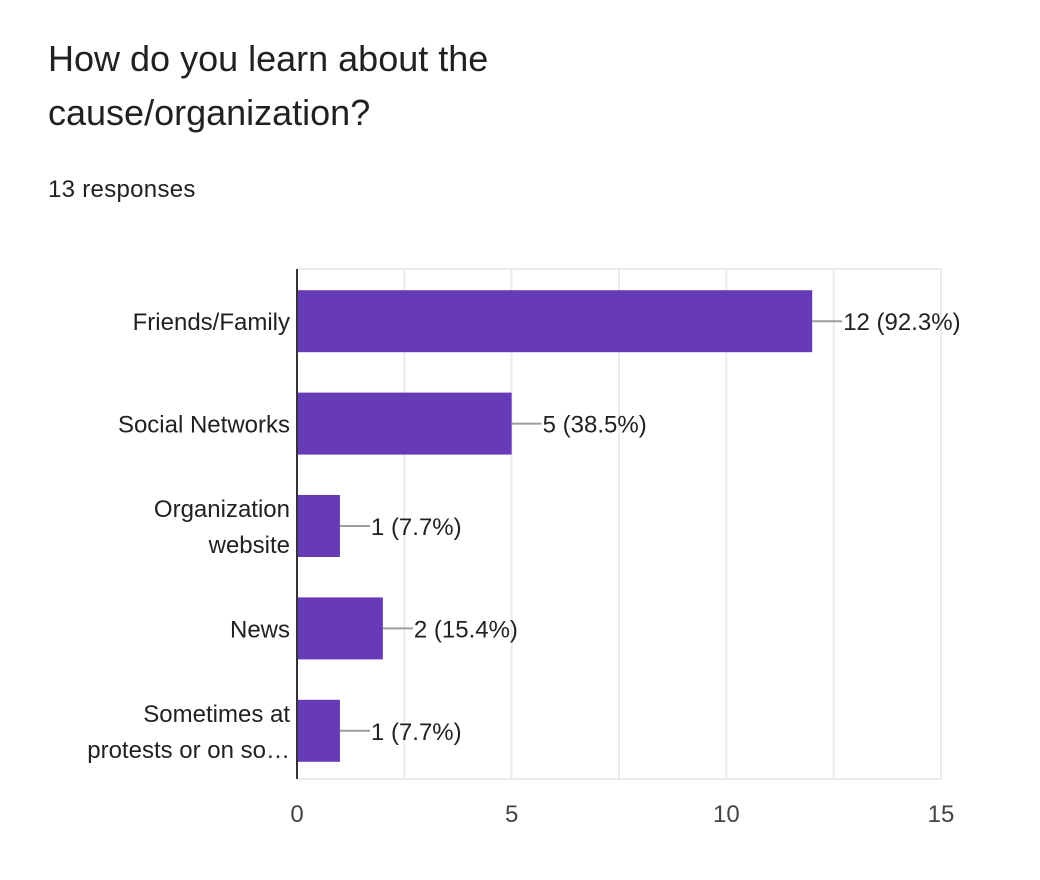  I want to click on response-count: 13 responses, so click(122, 189).